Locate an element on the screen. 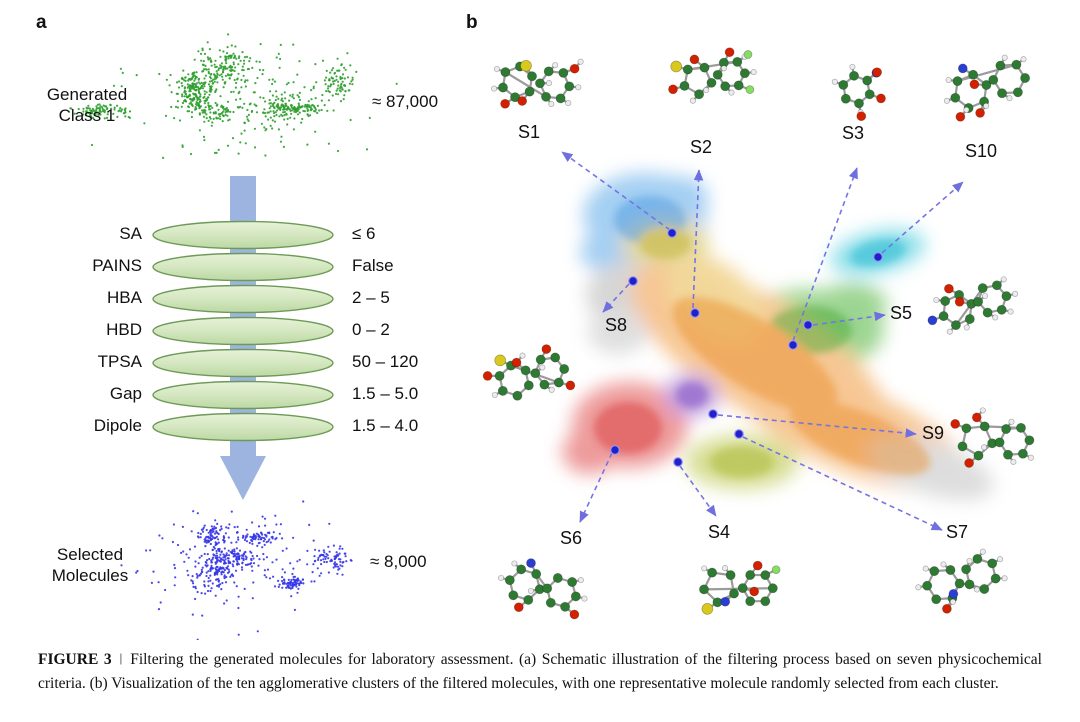  filter-disk-gap is located at coordinates (243, 395).